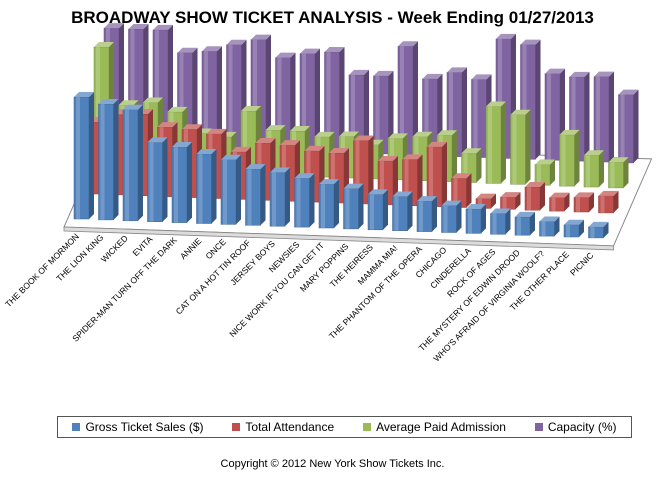  Describe the element at coordinates (375, 292) in the screenshot. I see `category-label: THE PHANTOM OF THE OPERA` at that location.